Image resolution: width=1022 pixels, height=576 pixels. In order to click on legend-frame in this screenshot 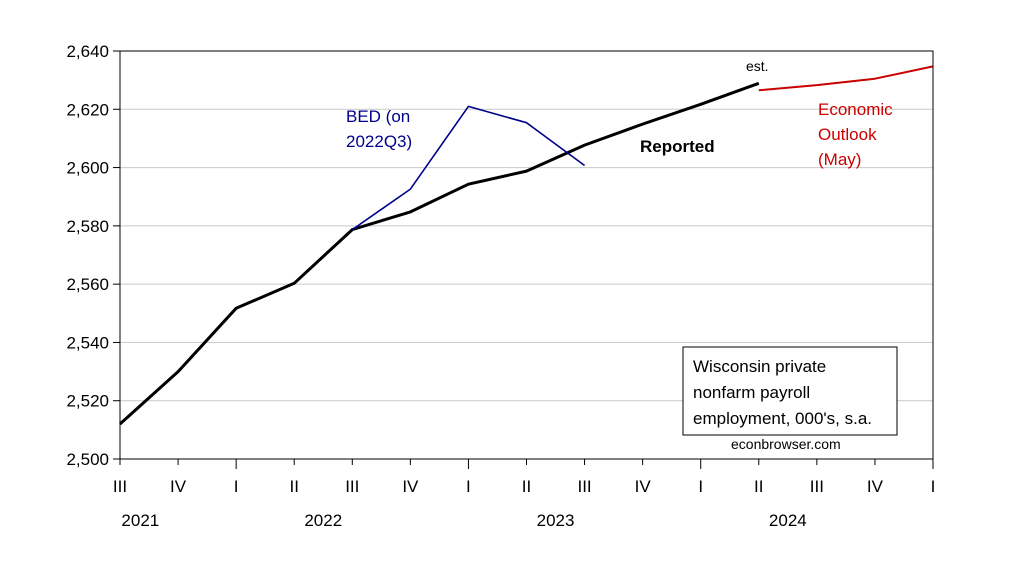, I will do `click(790, 391)`.